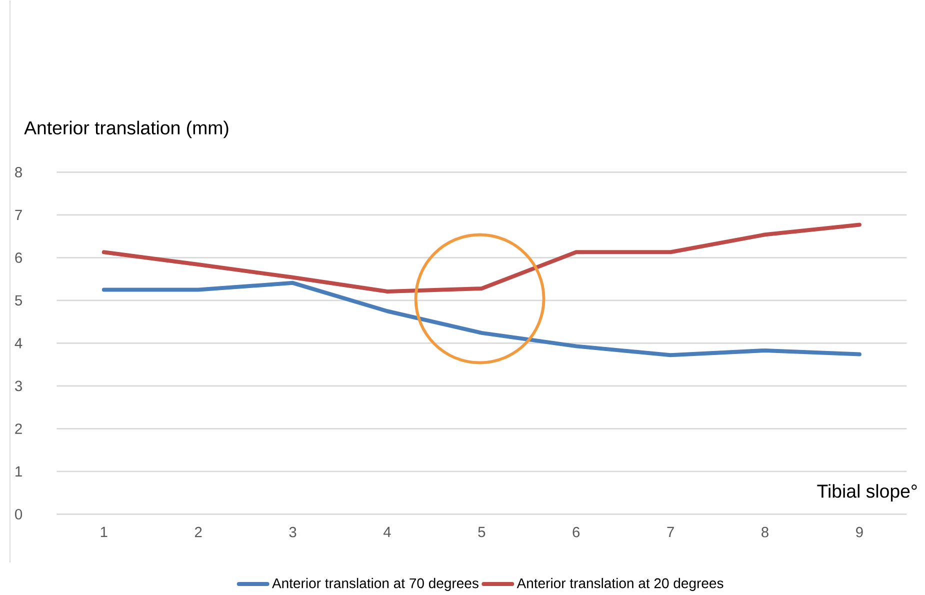 The image size is (925, 595). I want to click on y-axis-title: Anterior translation (mm), so click(126, 129).